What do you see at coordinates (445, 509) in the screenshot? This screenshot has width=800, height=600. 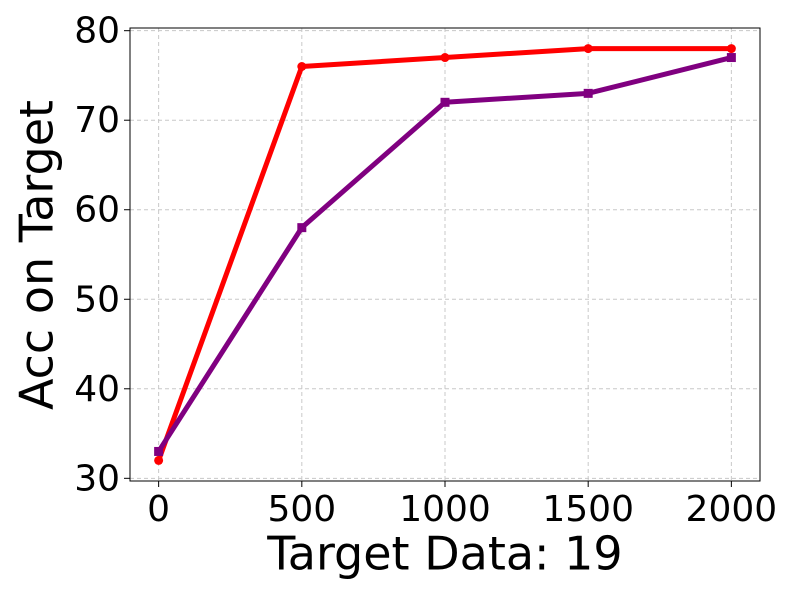 I see `x-tick-label: 1000` at bounding box center [445, 509].